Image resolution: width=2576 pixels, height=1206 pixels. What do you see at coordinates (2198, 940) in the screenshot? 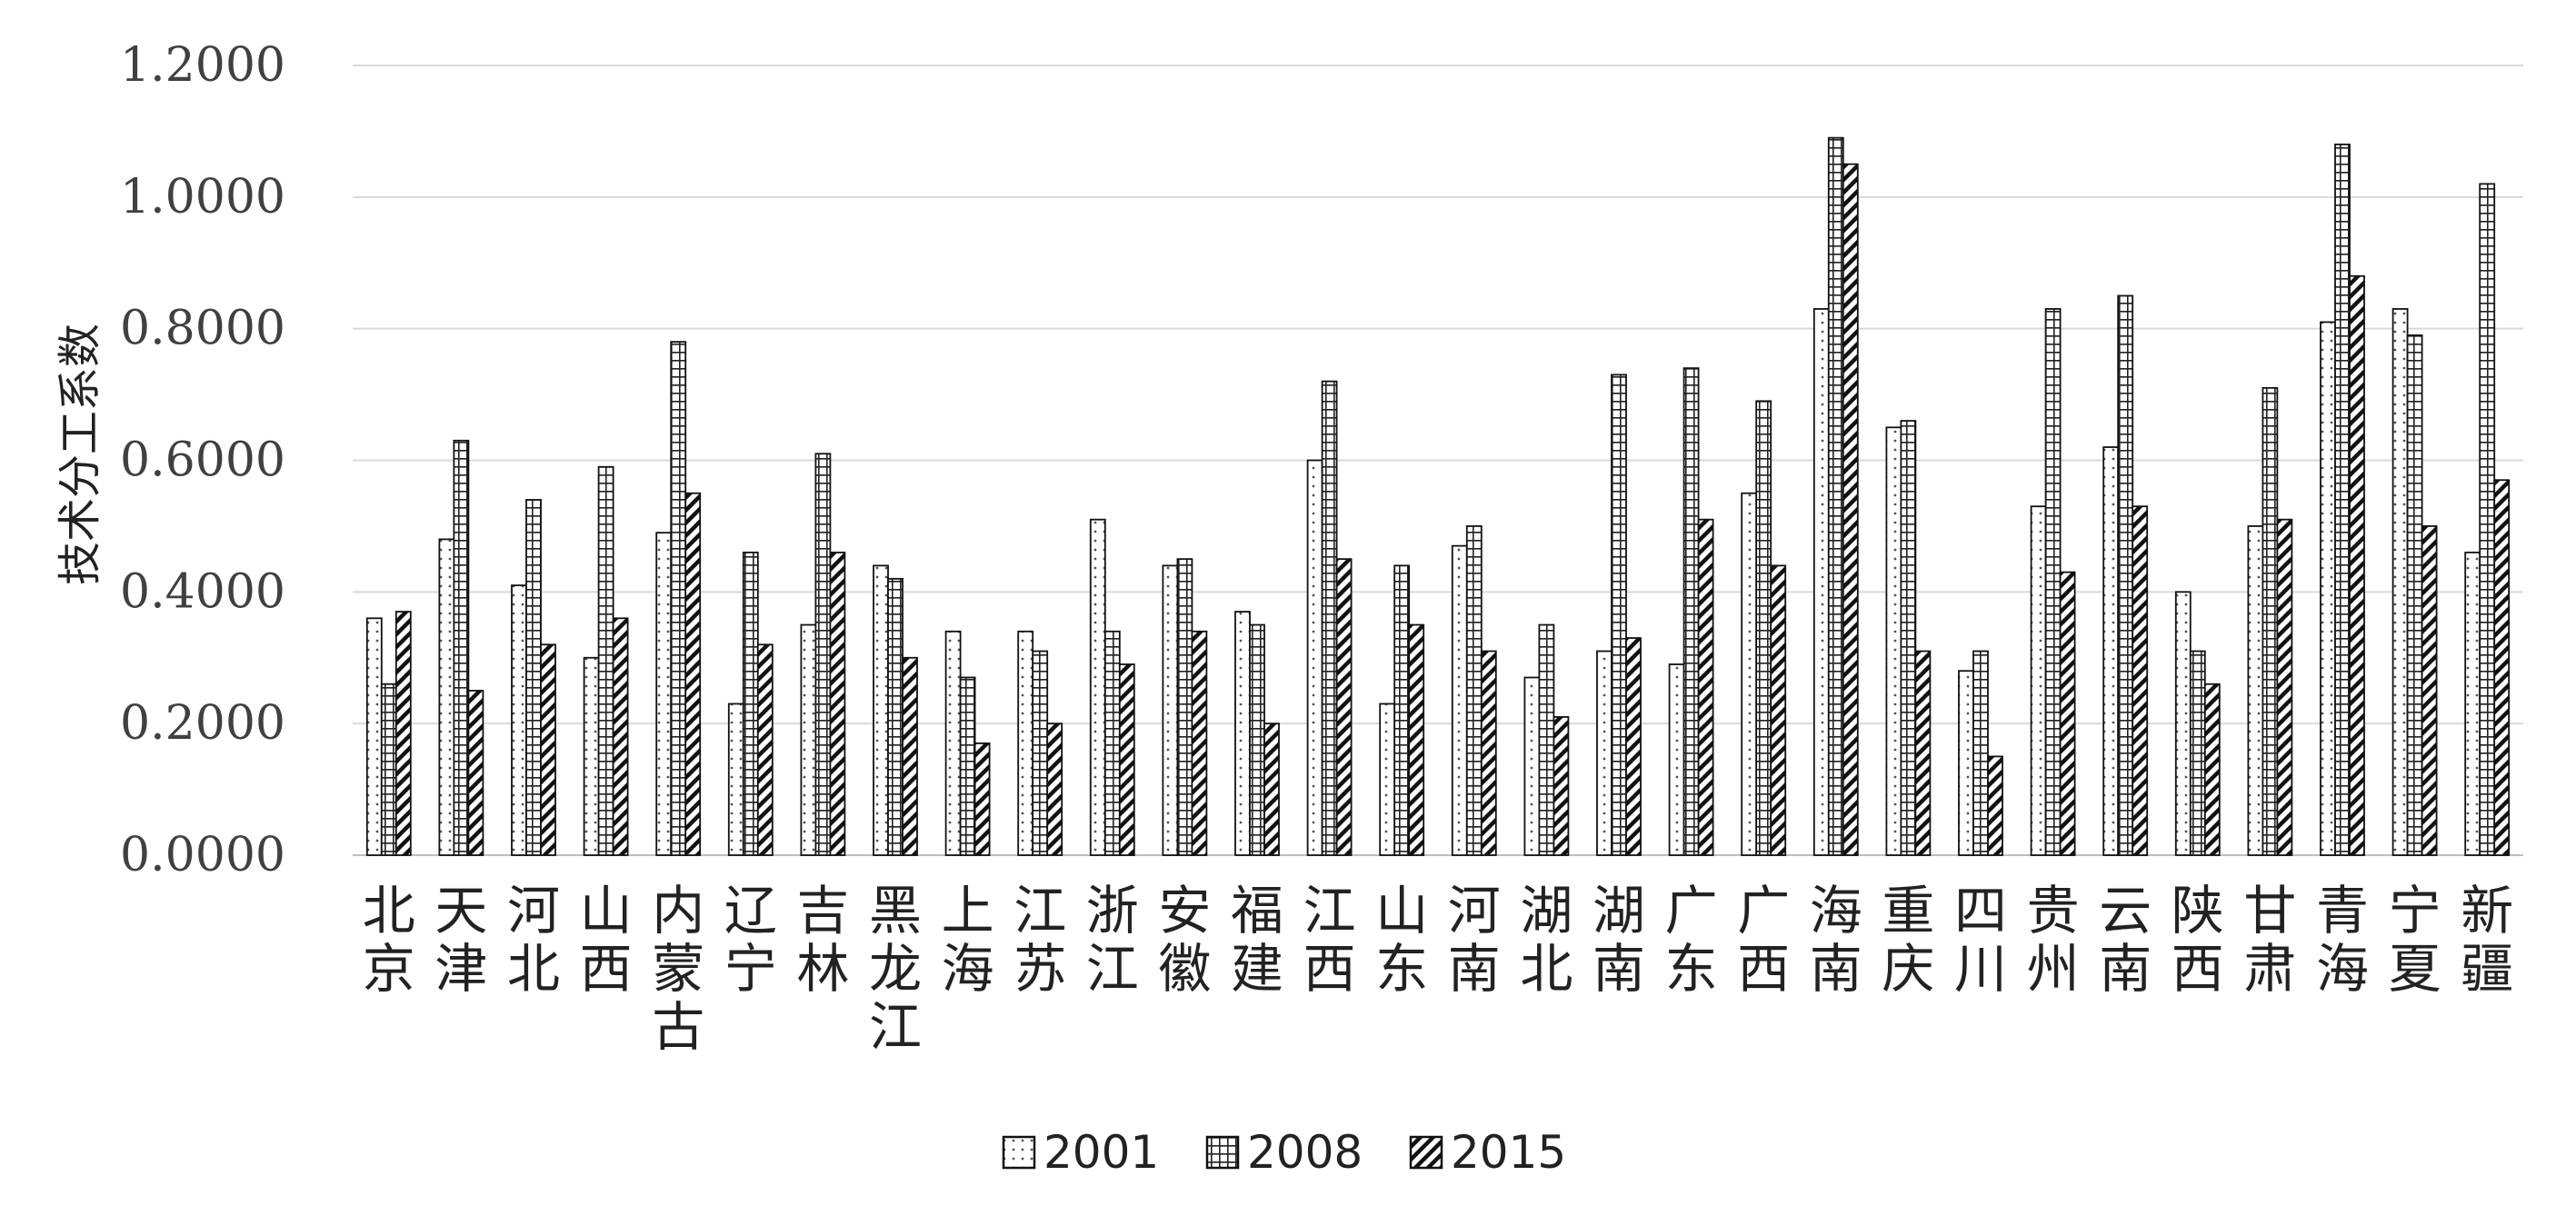
I see `x-category-label: 陕西` at bounding box center [2198, 940].